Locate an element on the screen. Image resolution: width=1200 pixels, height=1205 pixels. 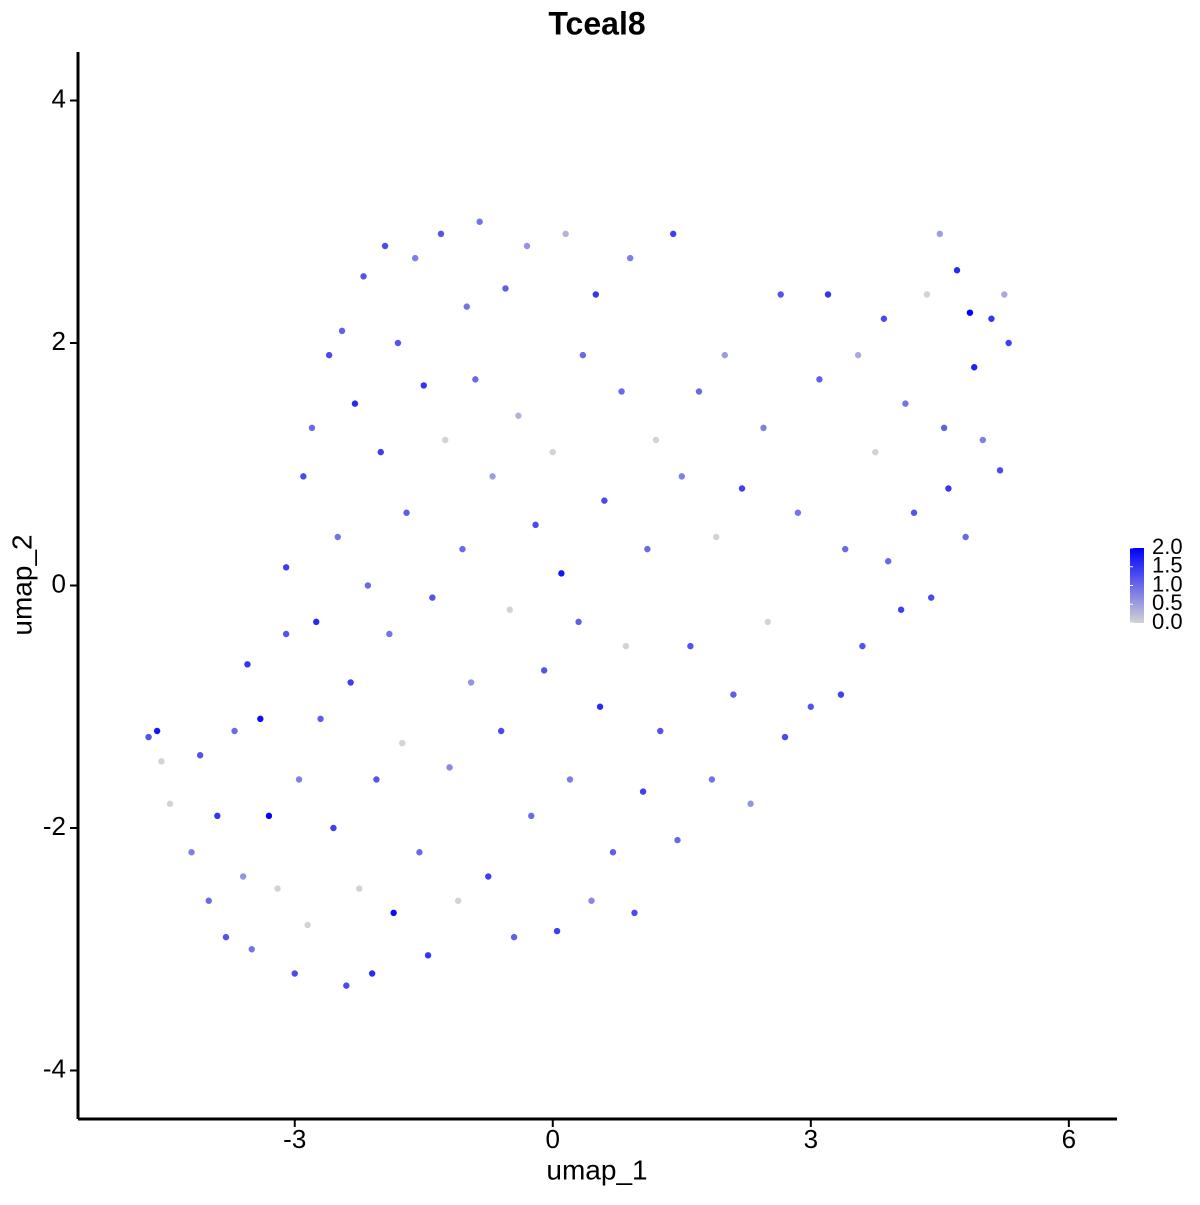
x-axis-label: umap_1 is located at coordinates (596, 1169).